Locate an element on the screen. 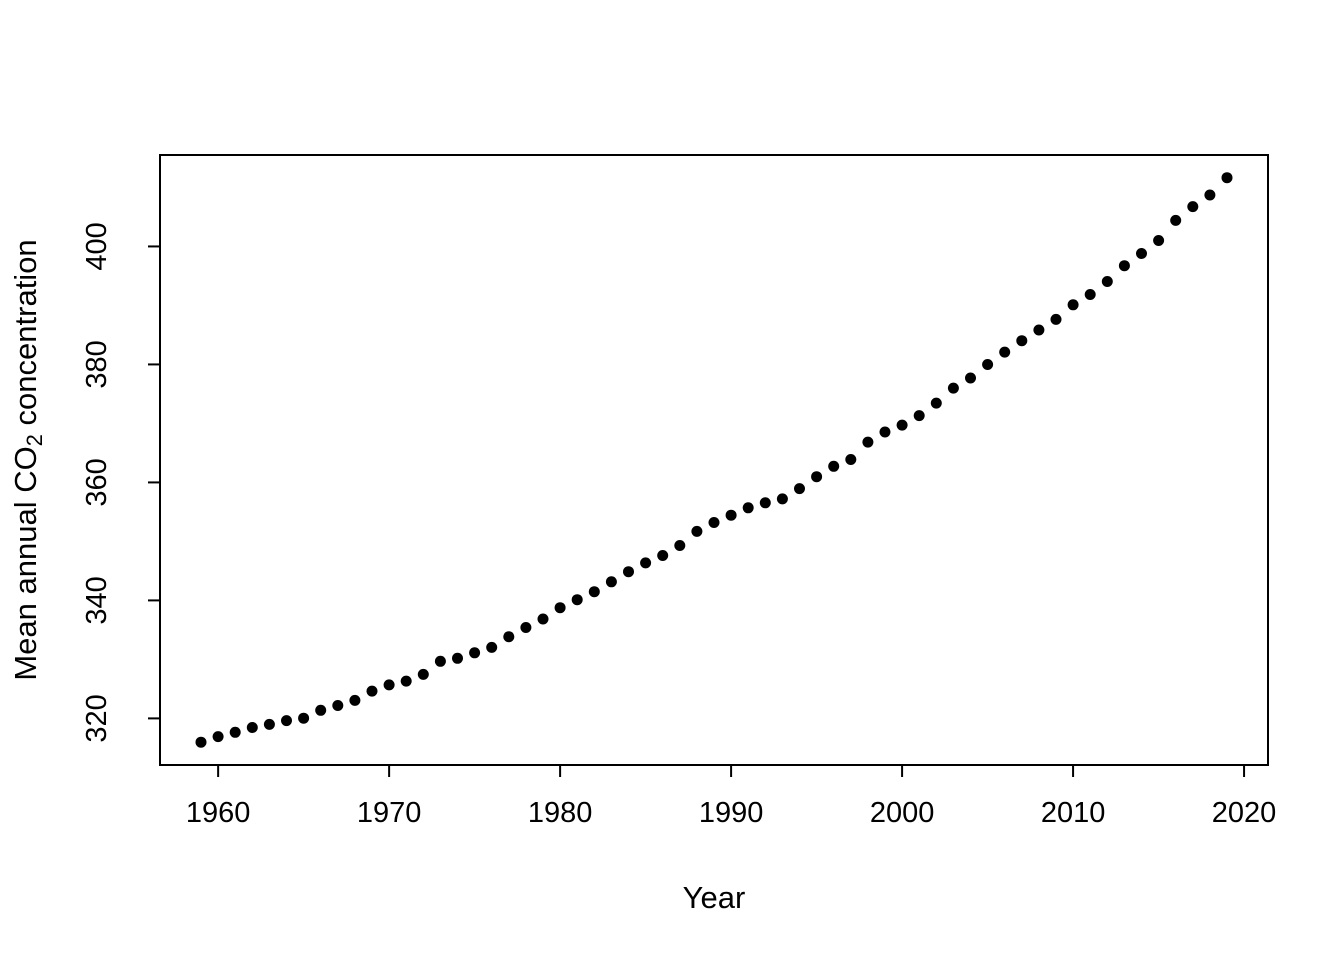  y-axis-title-pre: Mean annual CO is located at coordinates (25, 563).